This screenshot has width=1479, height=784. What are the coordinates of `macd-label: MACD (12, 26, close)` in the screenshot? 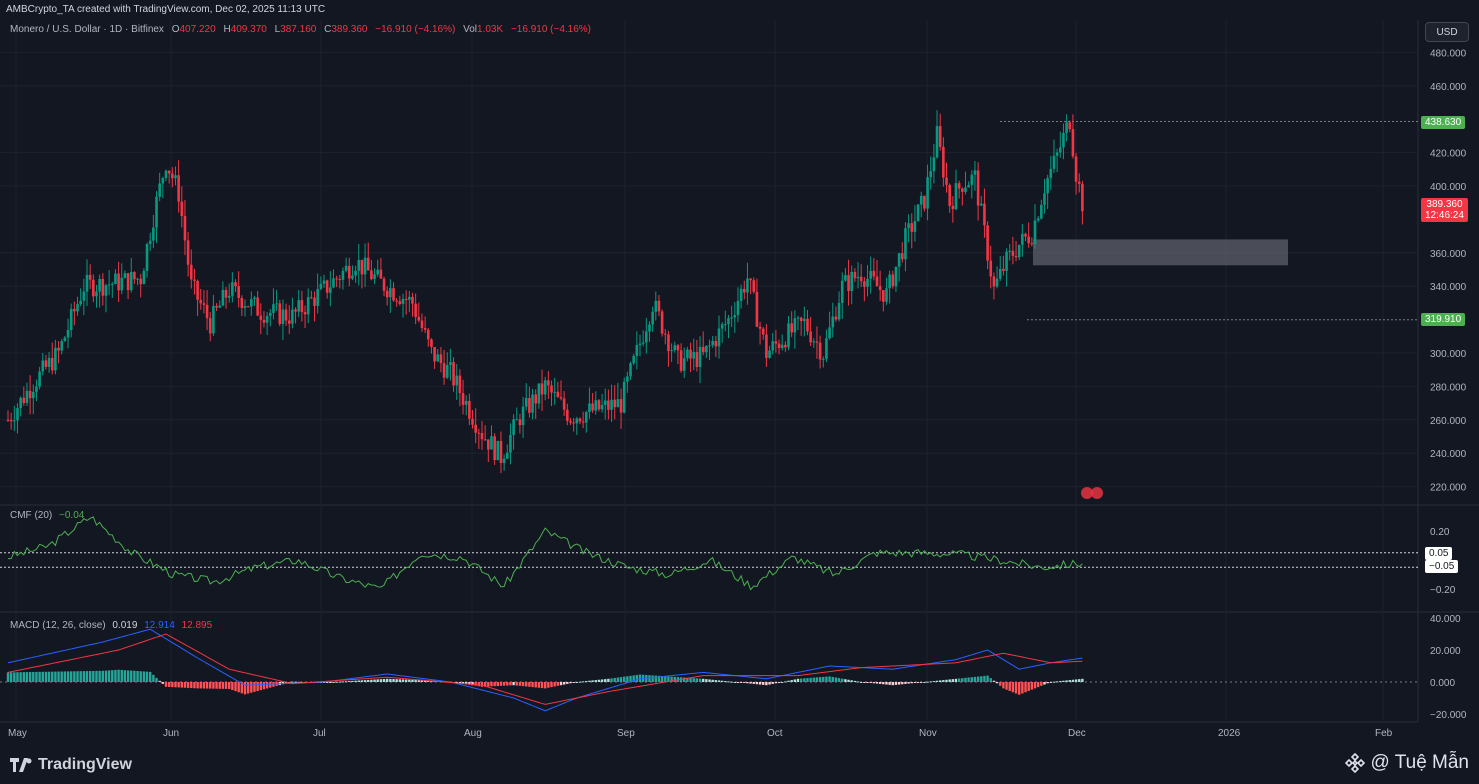 It's located at (58, 625).